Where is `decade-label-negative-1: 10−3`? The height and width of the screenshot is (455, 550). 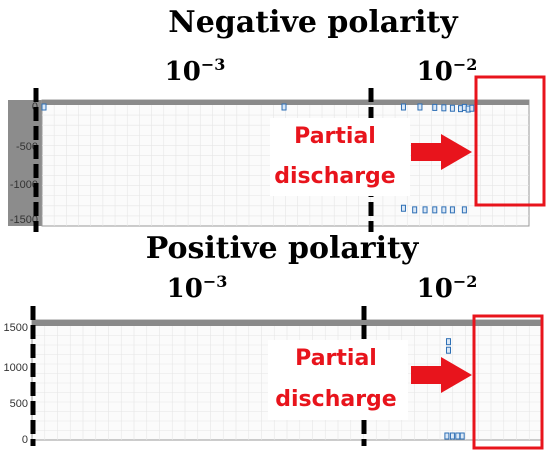
decade-label-negative-1: 10−3 is located at coordinates (195, 71).